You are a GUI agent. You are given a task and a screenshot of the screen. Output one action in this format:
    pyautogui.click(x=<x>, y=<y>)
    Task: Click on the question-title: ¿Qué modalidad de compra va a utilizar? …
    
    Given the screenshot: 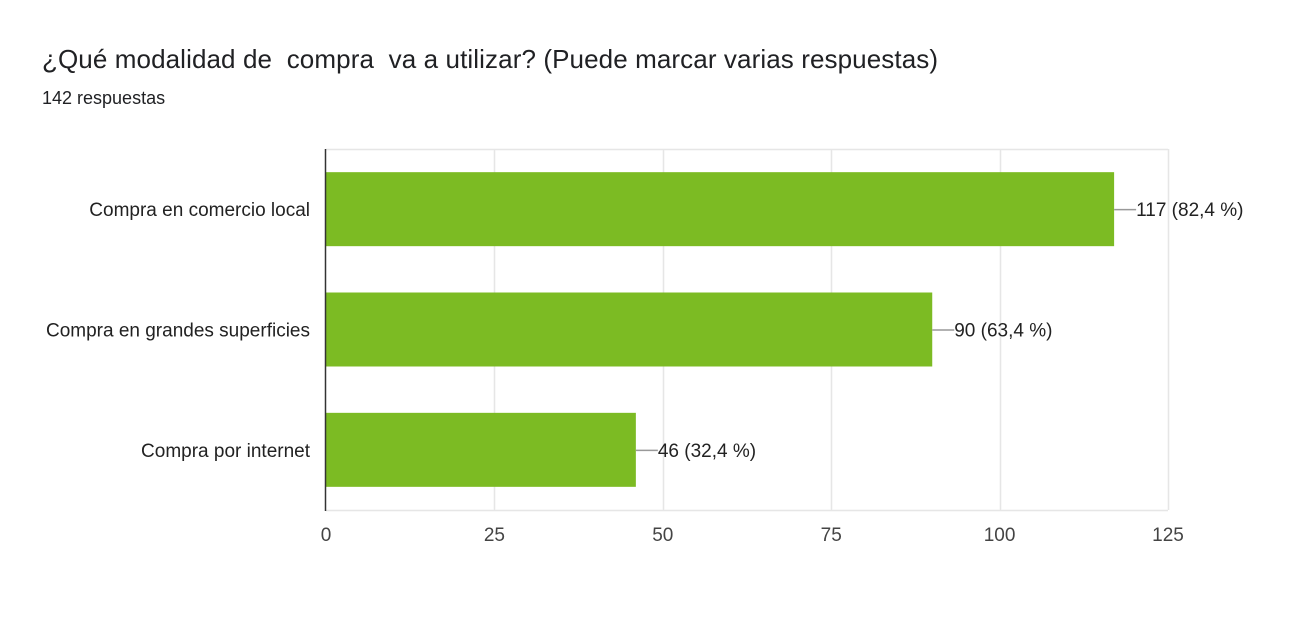 What is the action you would take?
    pyautogui.click(x=490, y=59)
    